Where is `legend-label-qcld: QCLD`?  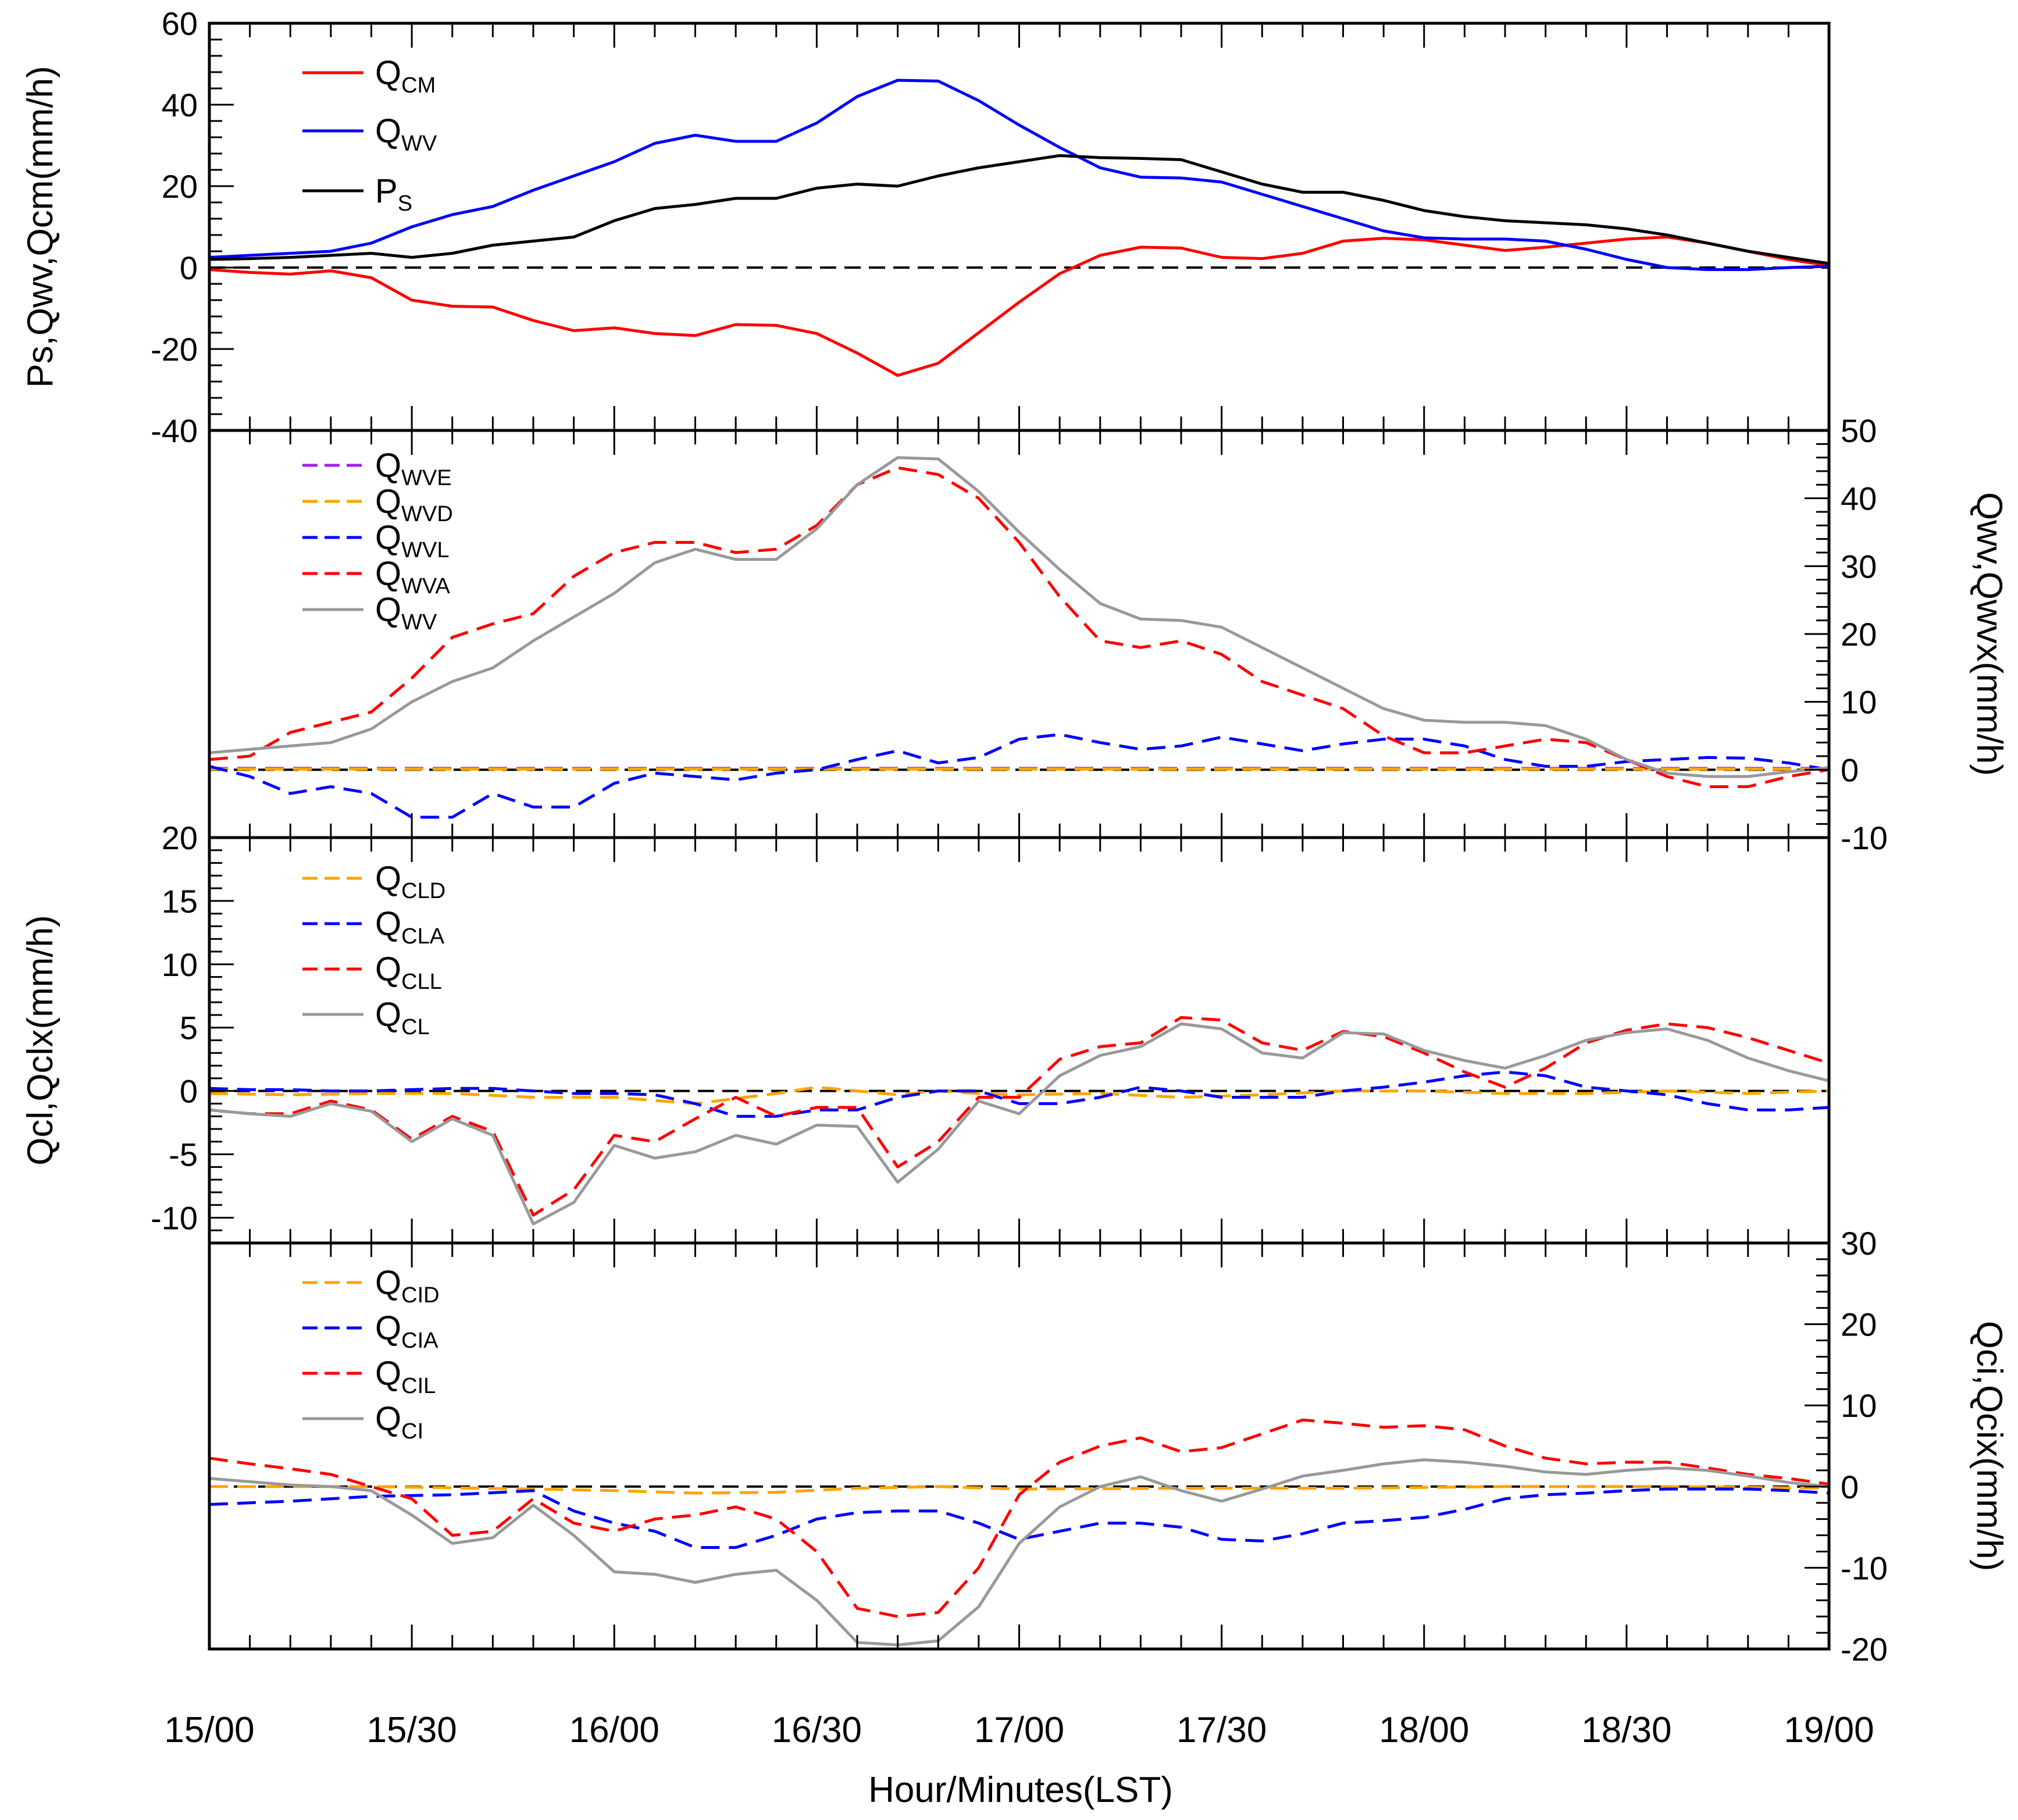
legend-label-qcld: QCLD is located at coordinates (410, 882).